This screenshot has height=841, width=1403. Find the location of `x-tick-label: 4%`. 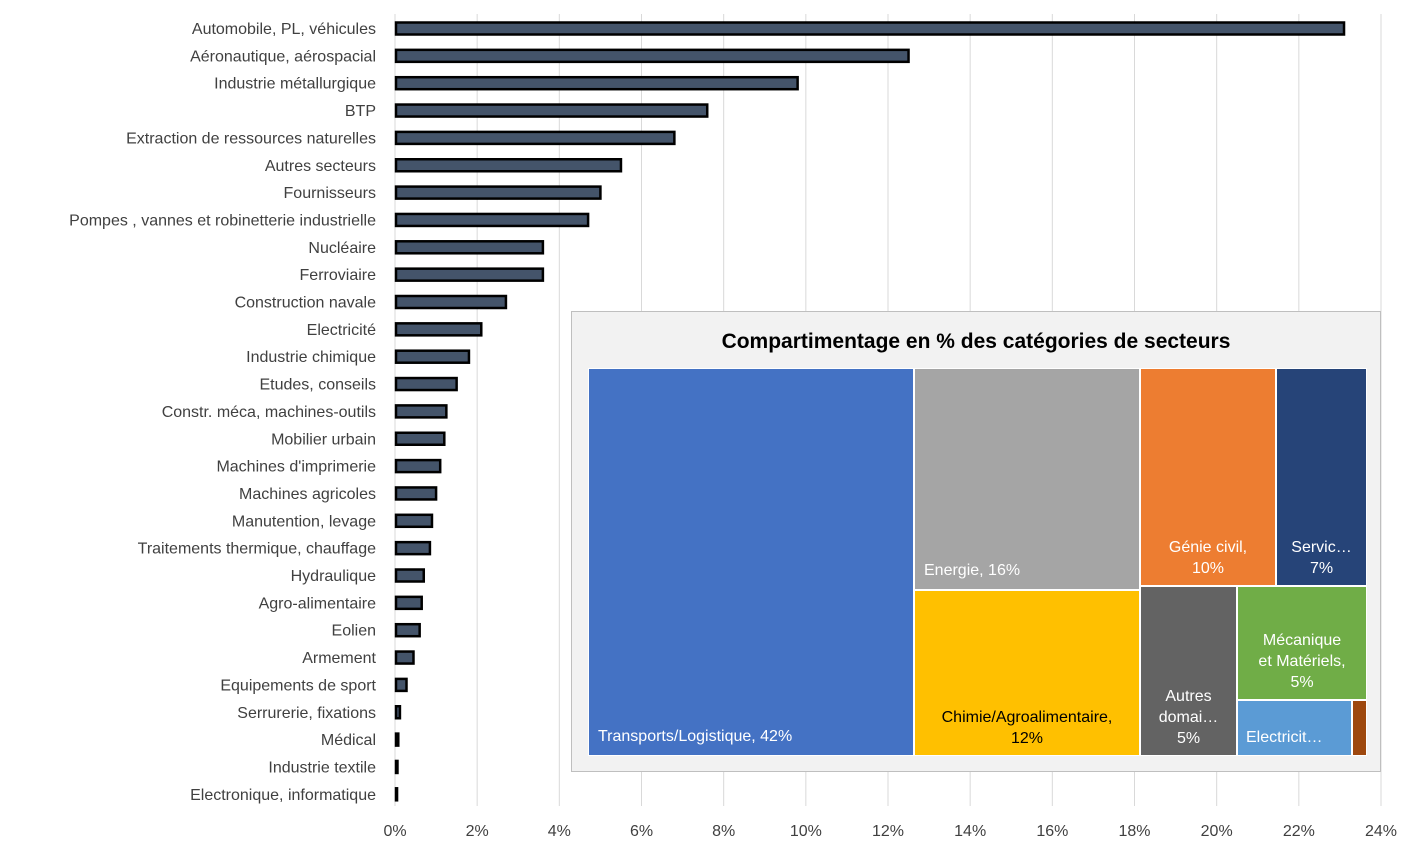

x-tick-label: 4% is located at coordinates (559, 831).